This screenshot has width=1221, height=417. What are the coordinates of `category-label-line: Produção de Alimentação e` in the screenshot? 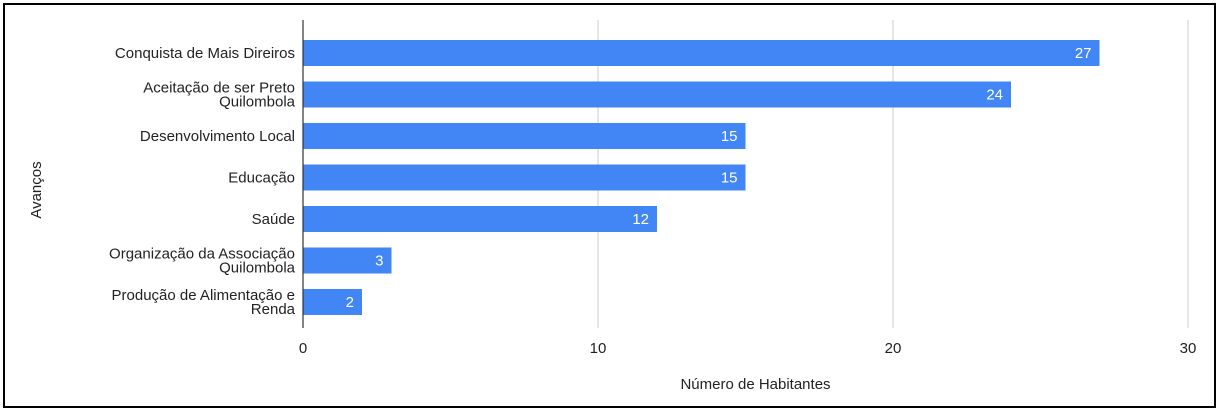 It's located at (203, 295).